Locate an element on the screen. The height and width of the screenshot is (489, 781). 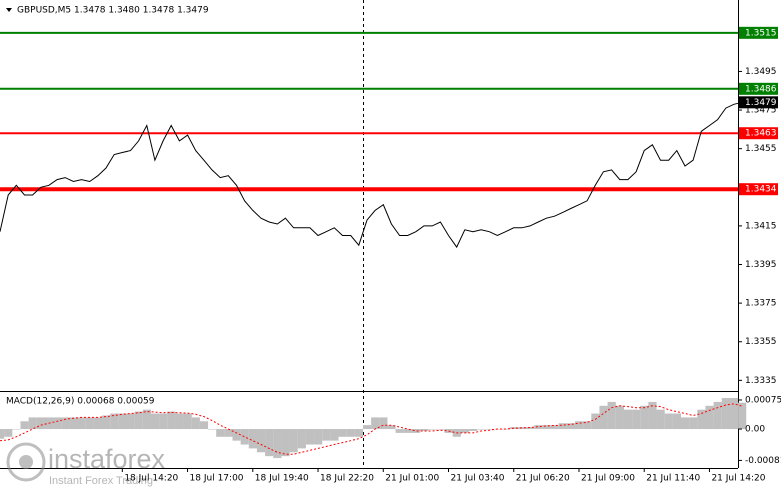
x-tick-label: 18 Jul 14:20 is located at coordinates (151, 479).